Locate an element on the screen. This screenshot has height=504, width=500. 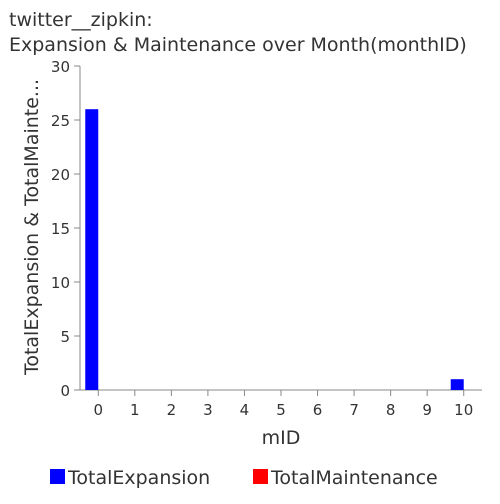
x-tick-label: 9 is located at coordinates (427, 410).